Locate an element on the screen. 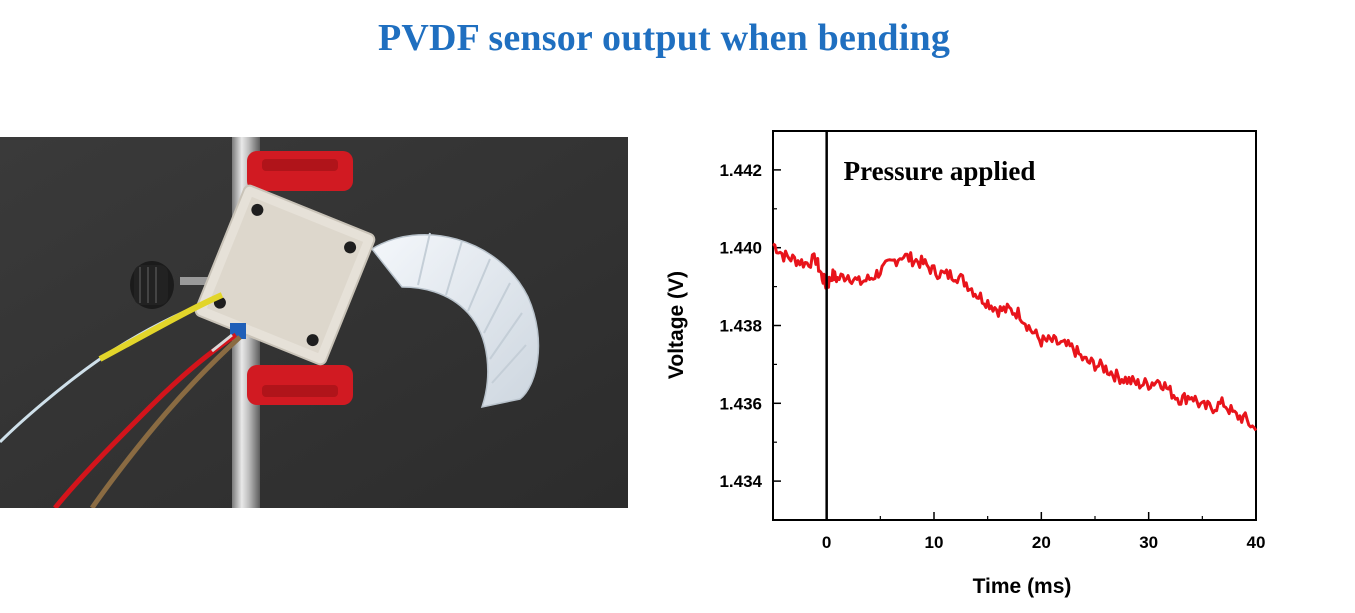 The height and width of the screenshot is (613, 1355). y-tick-label: 1.438 is located at coordinates (740, 326).